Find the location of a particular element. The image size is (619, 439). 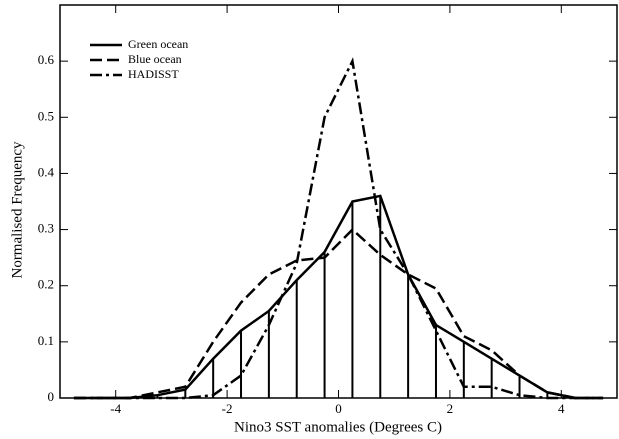

y-tick-label: 0.6 is located at coordinates (46, 59).